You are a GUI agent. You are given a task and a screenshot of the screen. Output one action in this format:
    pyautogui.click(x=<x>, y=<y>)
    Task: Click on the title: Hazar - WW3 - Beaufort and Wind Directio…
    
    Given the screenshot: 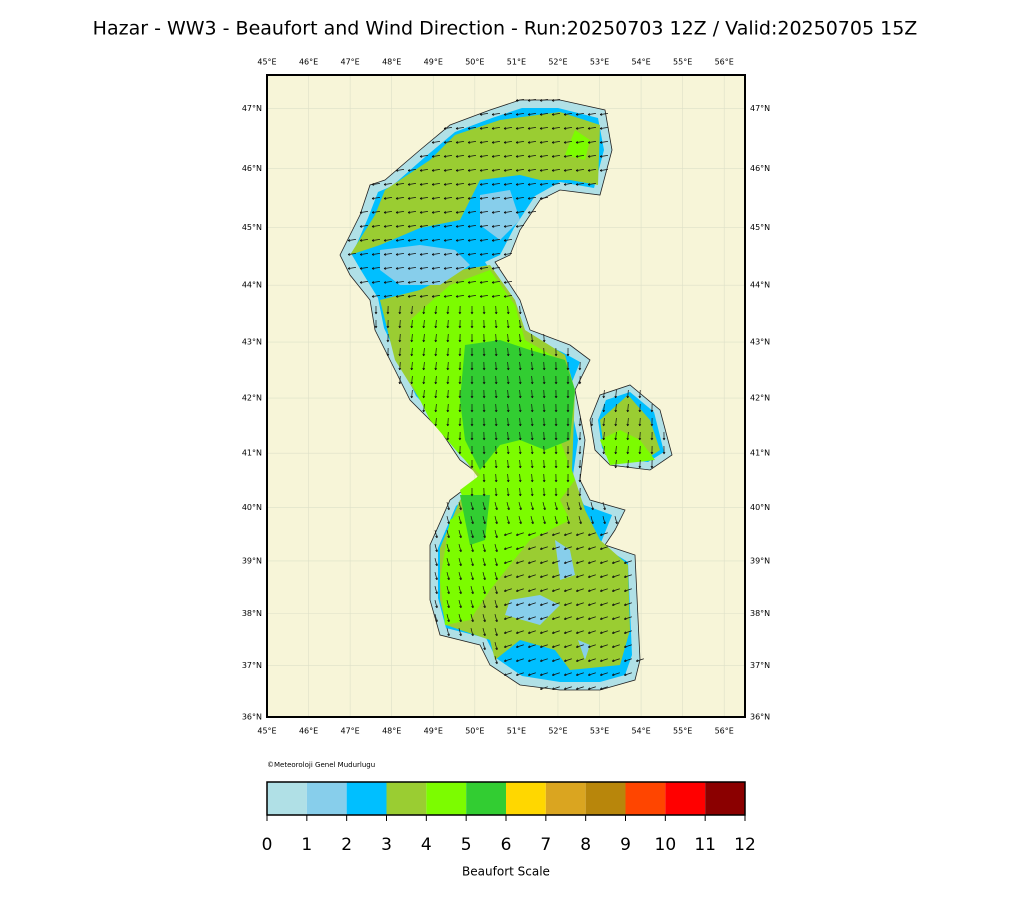 What is the action you would take?
    pyautogui.click(x=505, y=29)
    